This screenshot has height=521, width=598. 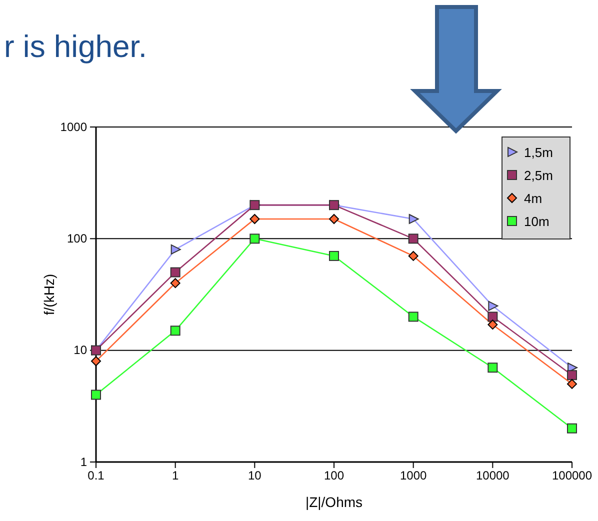 I want to click on y-tick-label: 100, so click(x=77, y=239).